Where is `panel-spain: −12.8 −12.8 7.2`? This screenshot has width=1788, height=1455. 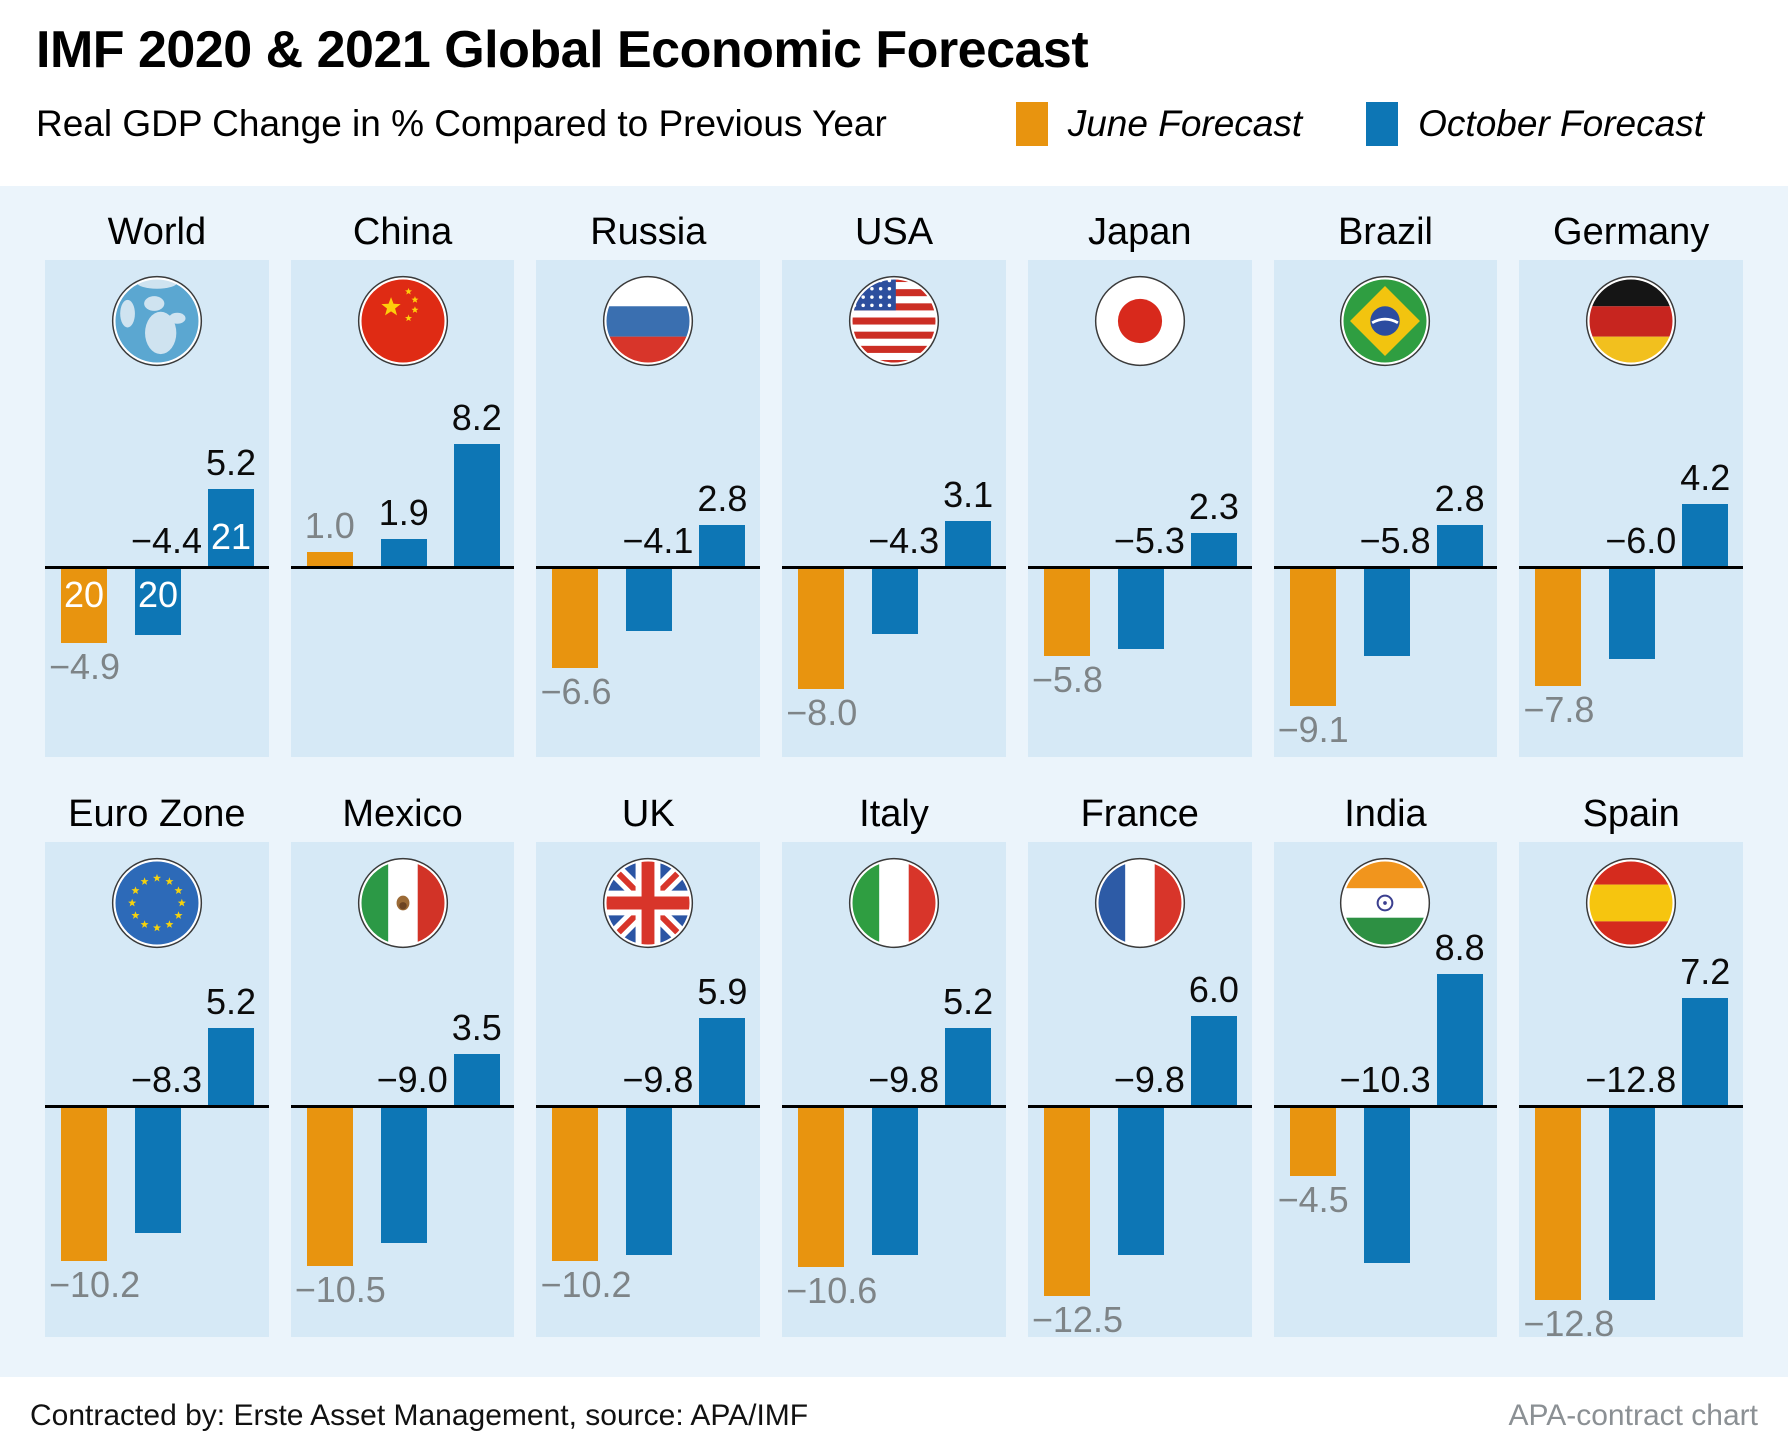
panel-spain: −12.8 −12.8 7.2 is located at coordinates (1631, 1093).